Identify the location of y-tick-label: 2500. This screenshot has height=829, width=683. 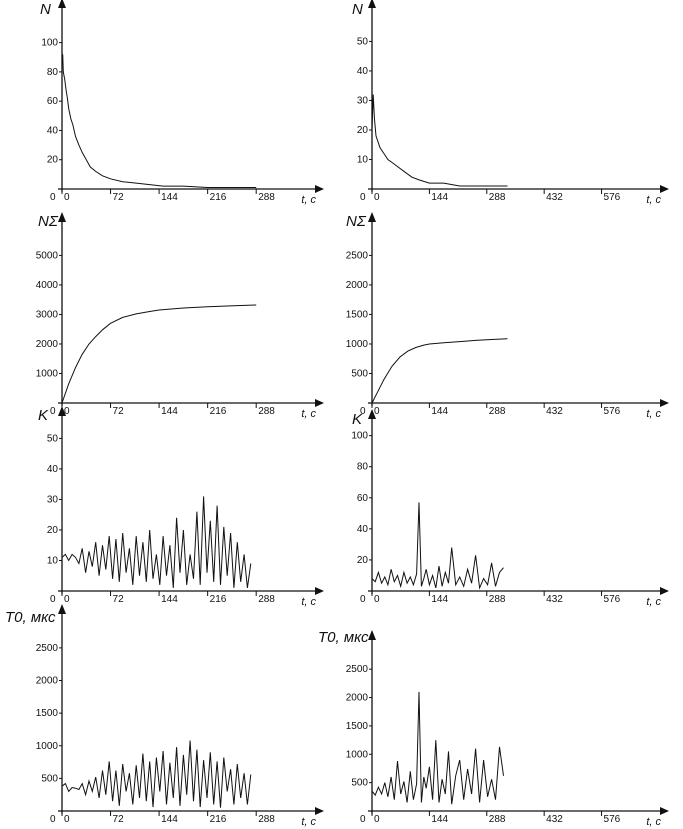
(357, 669).